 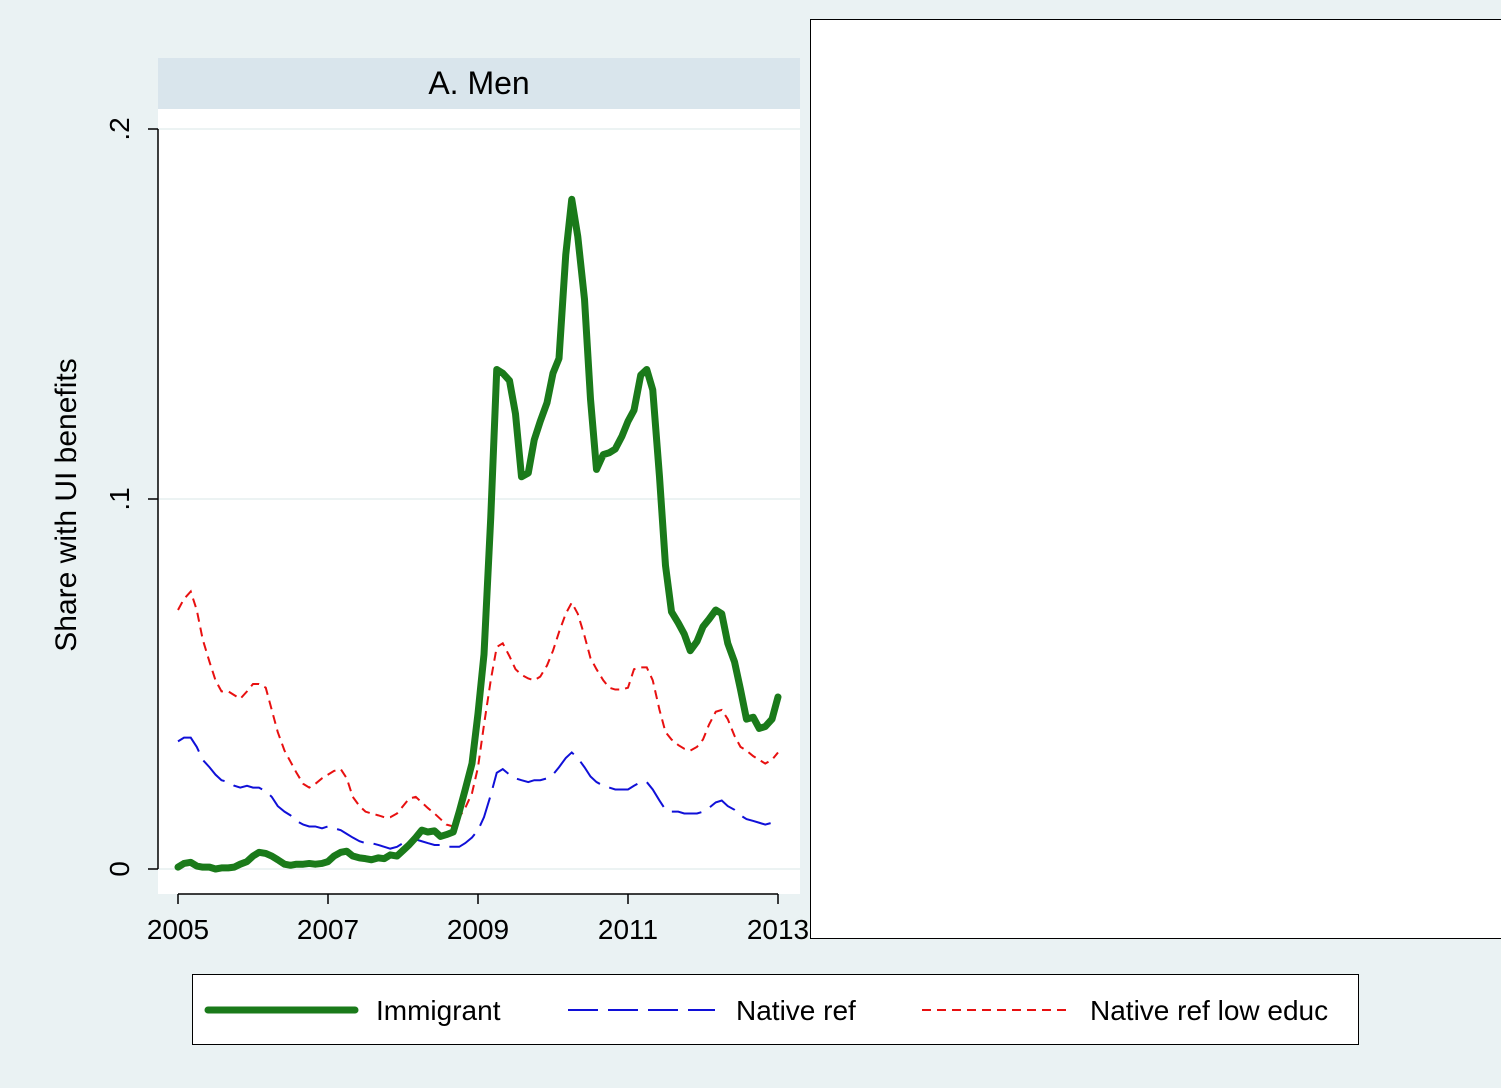 What do you see at coordinates (66, 504) in the screenshot?
I see `y-axis-label: Share with UI benefits` at bounding box center [66, 504].